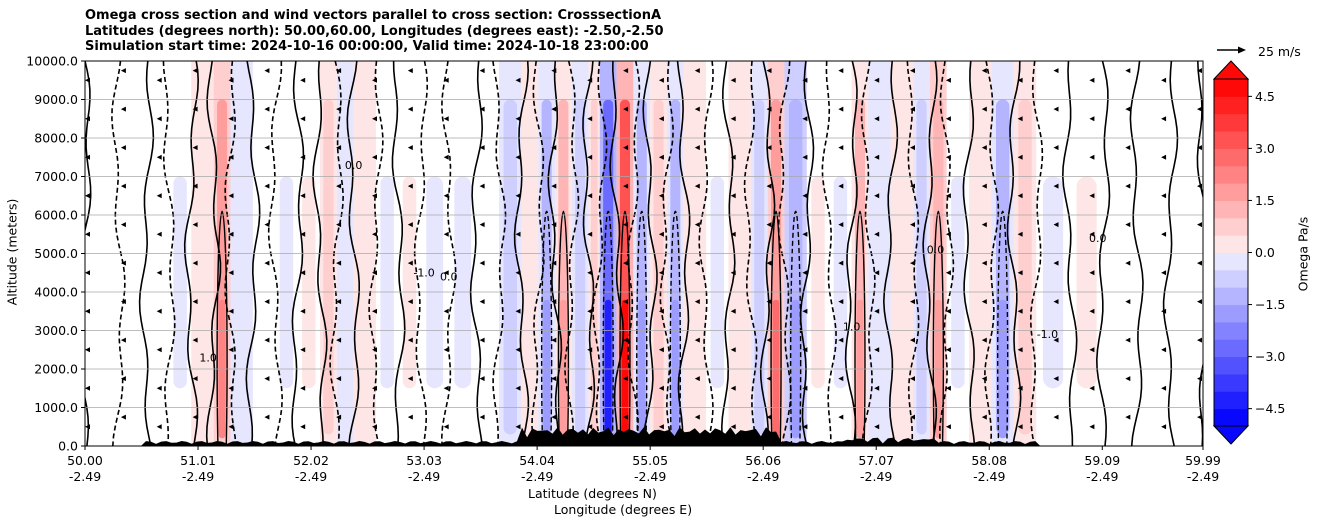 This screenshot has width=1320, height=526. What do you see at coordinates (1203, 460) in the screenshot?
I see `x-tick-label-lat: 59.99` at bounding box center [1203, 460].